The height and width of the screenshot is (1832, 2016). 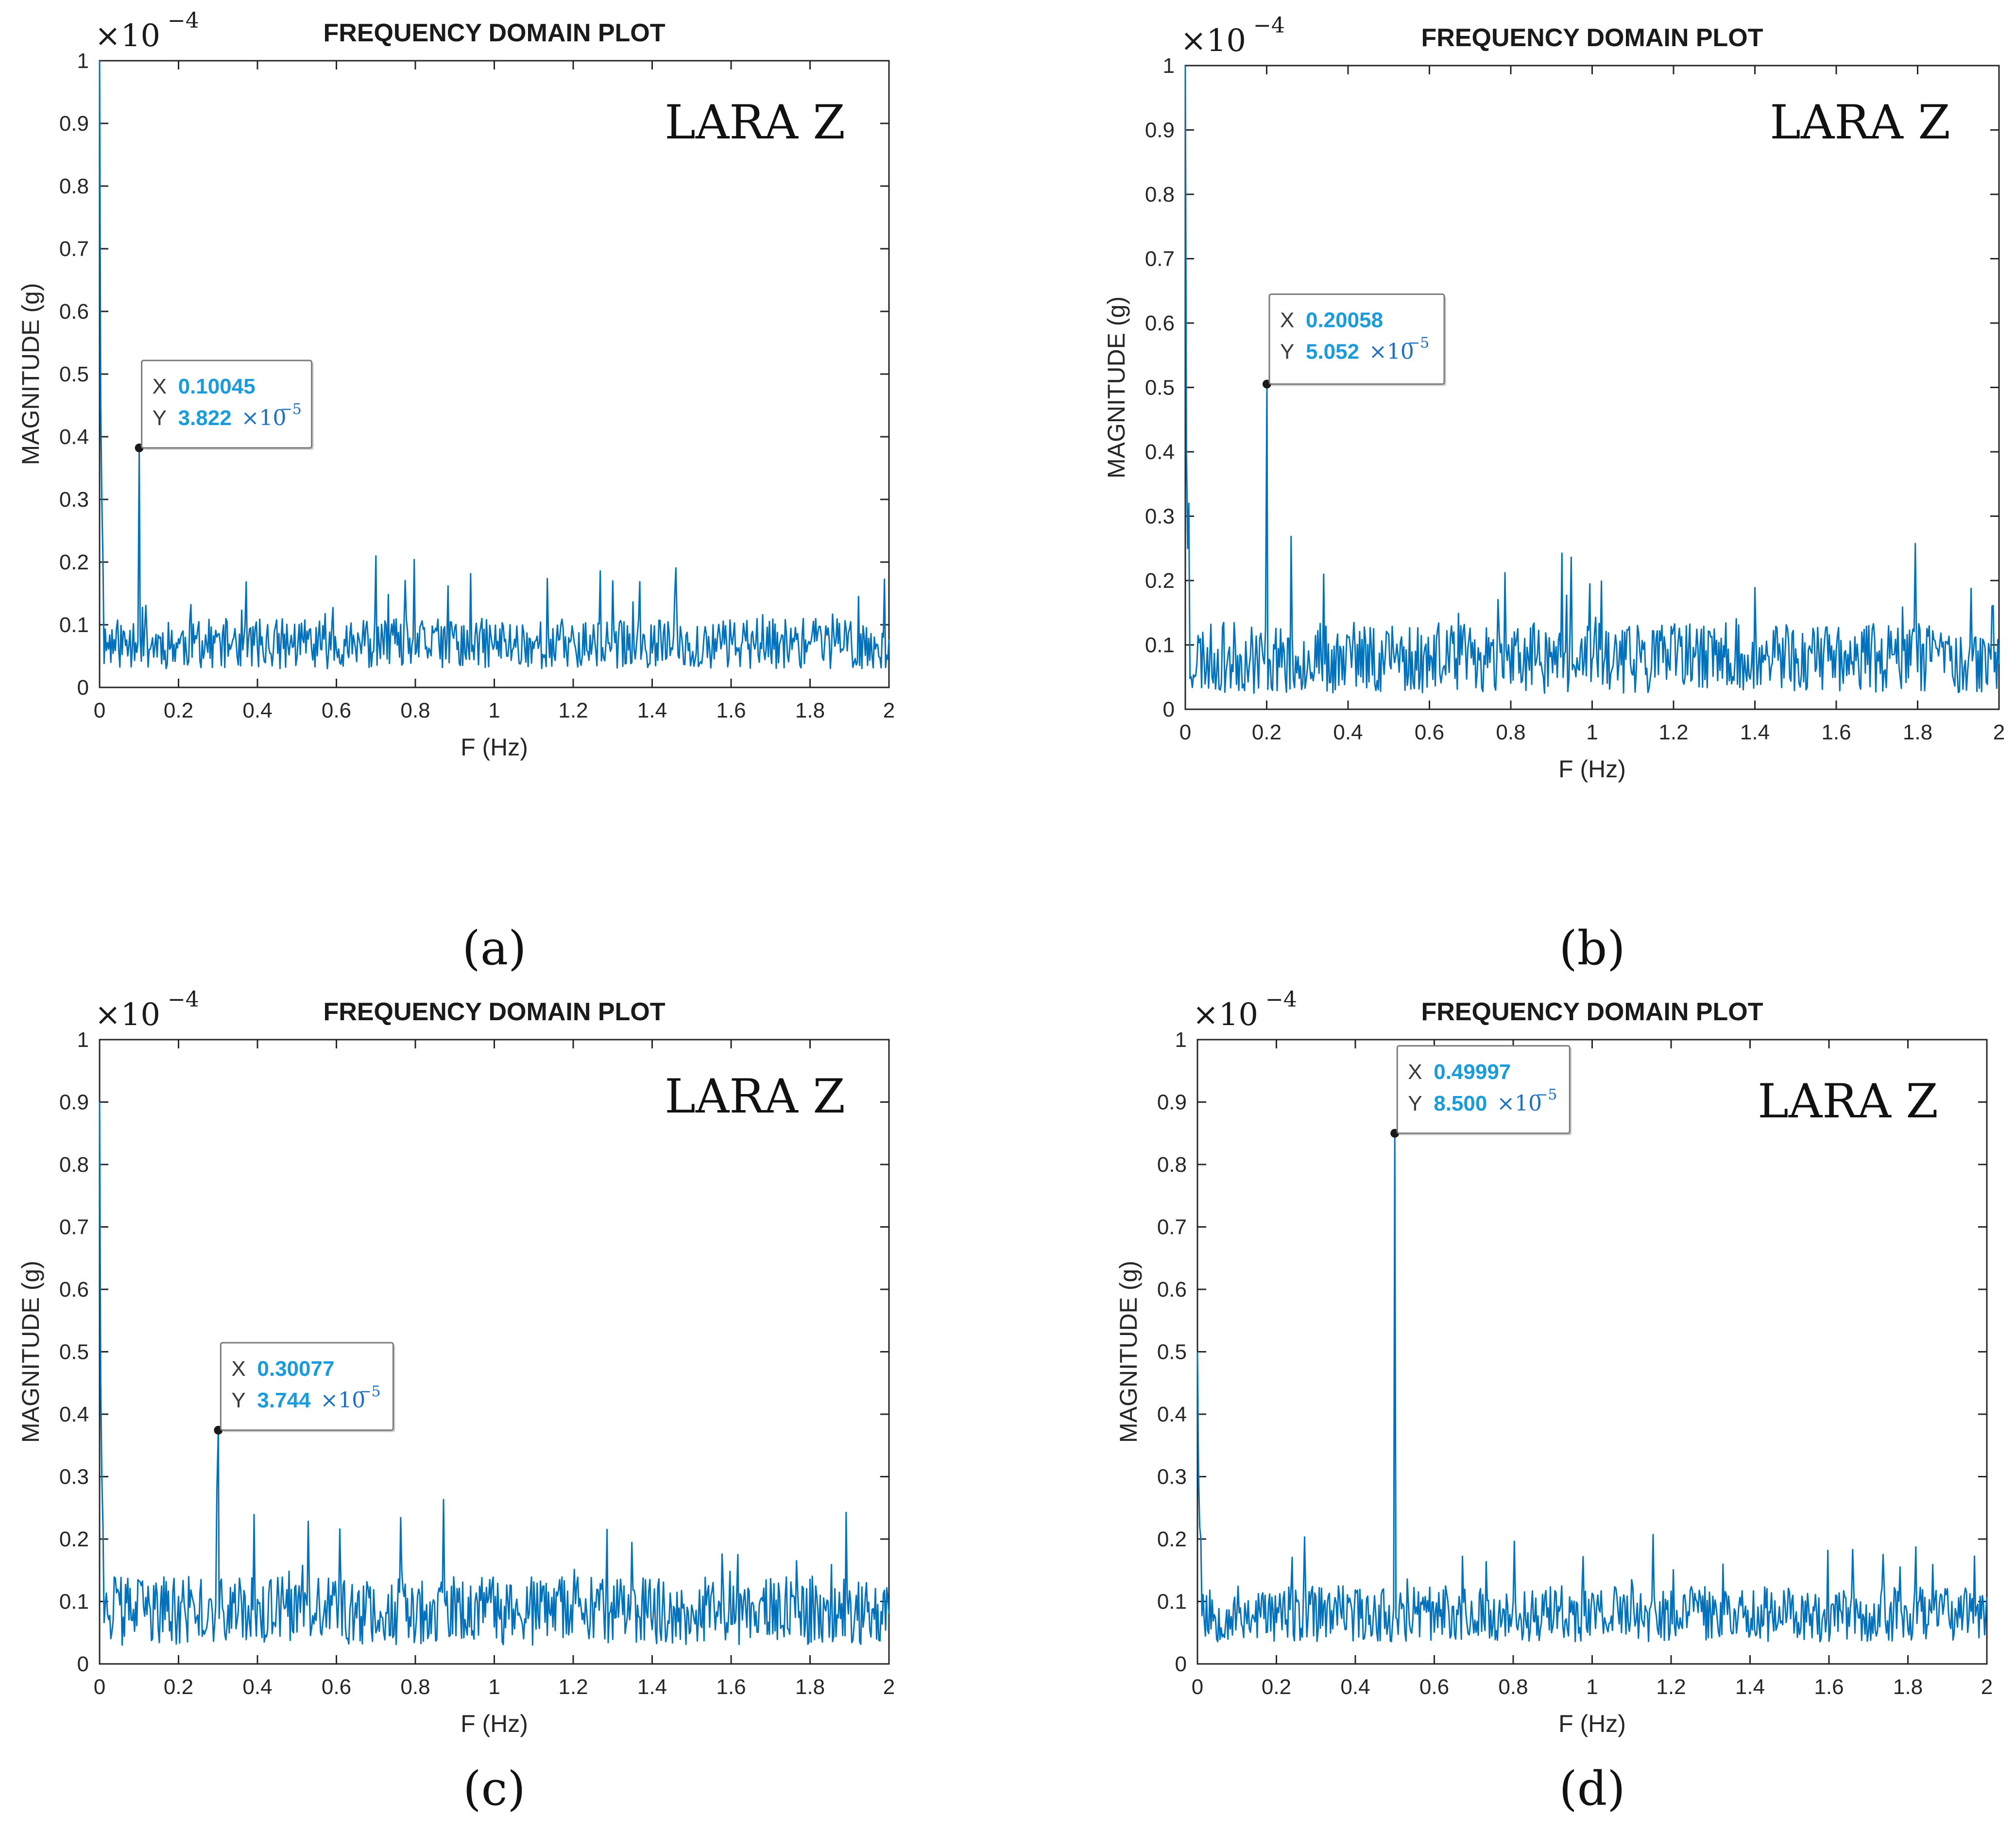 What do you see at coordinates (1344, 320) in the screenshot?
I see `datatip-x-value: 0.20058` at bounding box center [1344, 320].